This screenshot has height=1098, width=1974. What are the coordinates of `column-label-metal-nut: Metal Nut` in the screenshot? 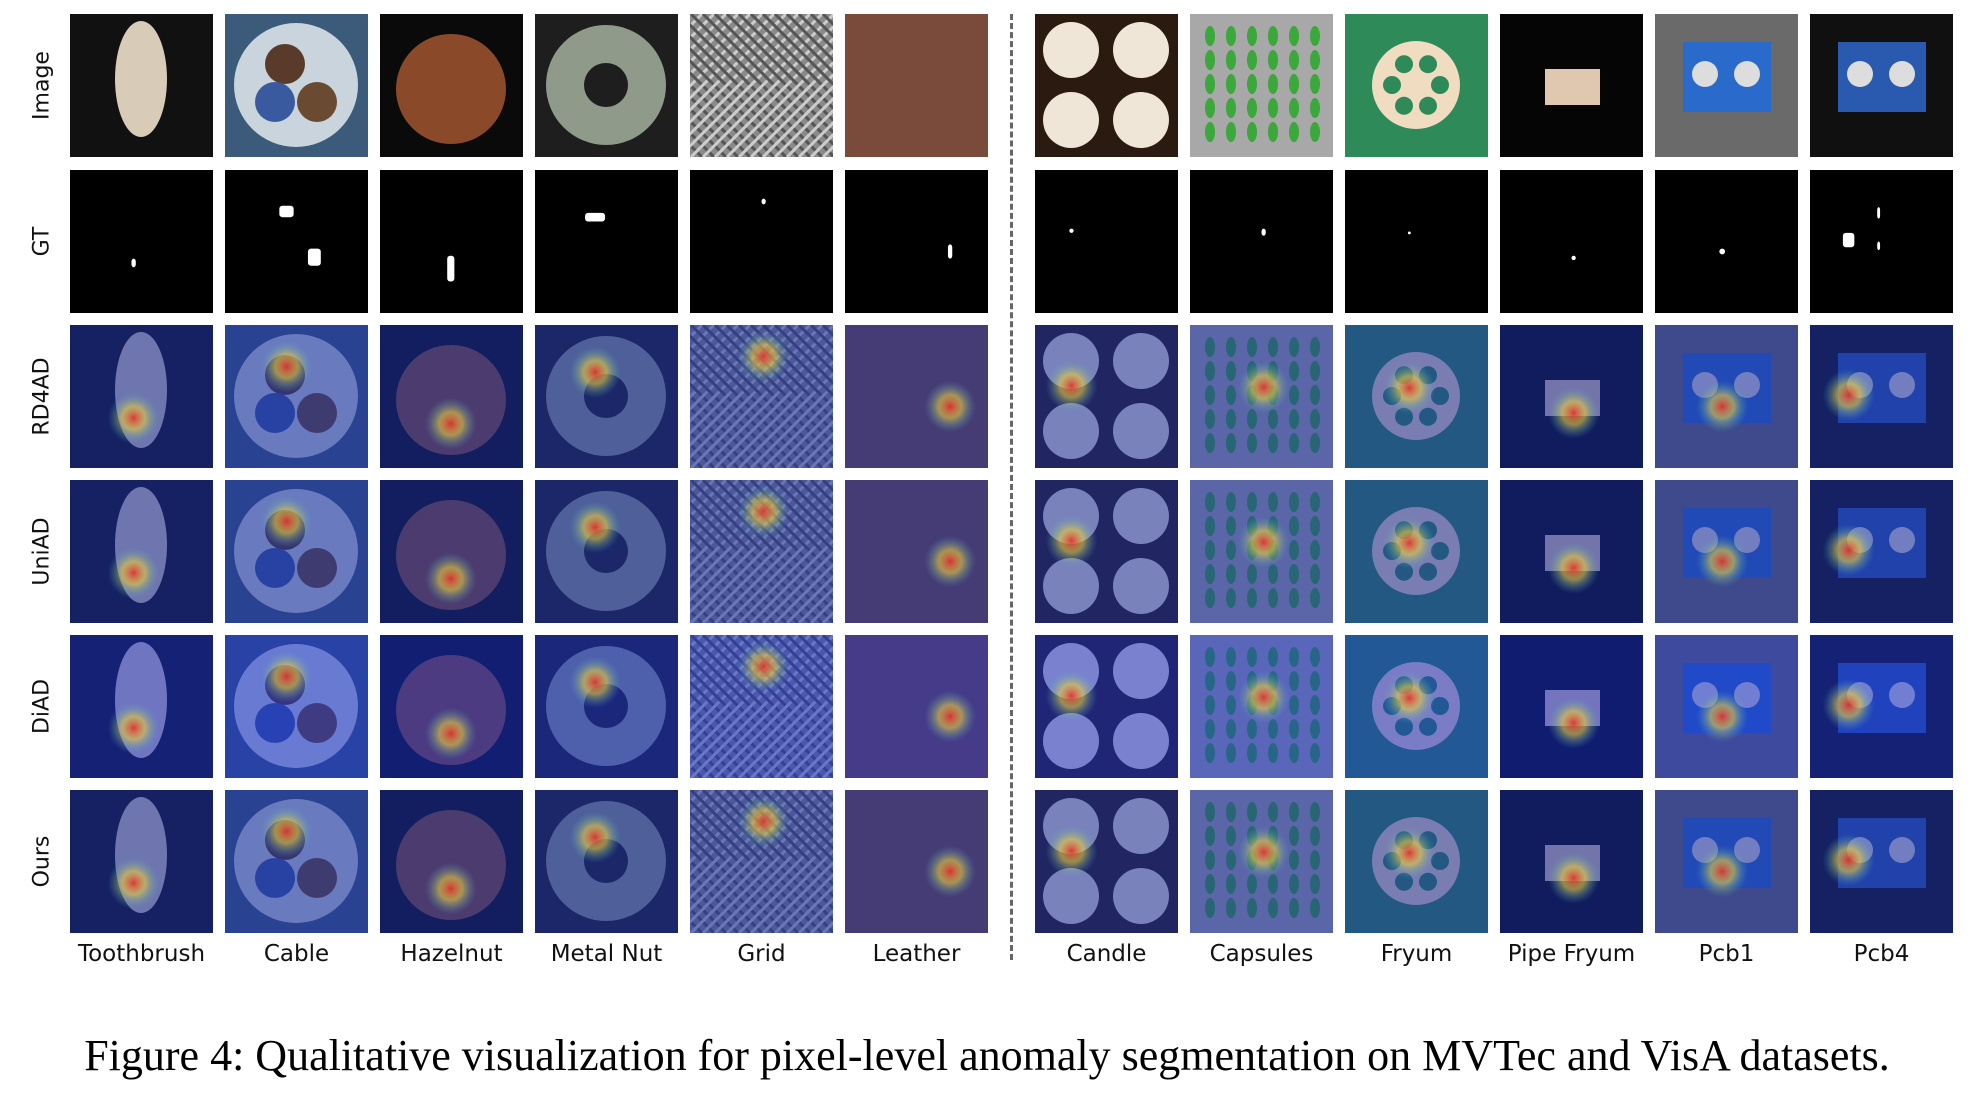 It's located at (606, 954).